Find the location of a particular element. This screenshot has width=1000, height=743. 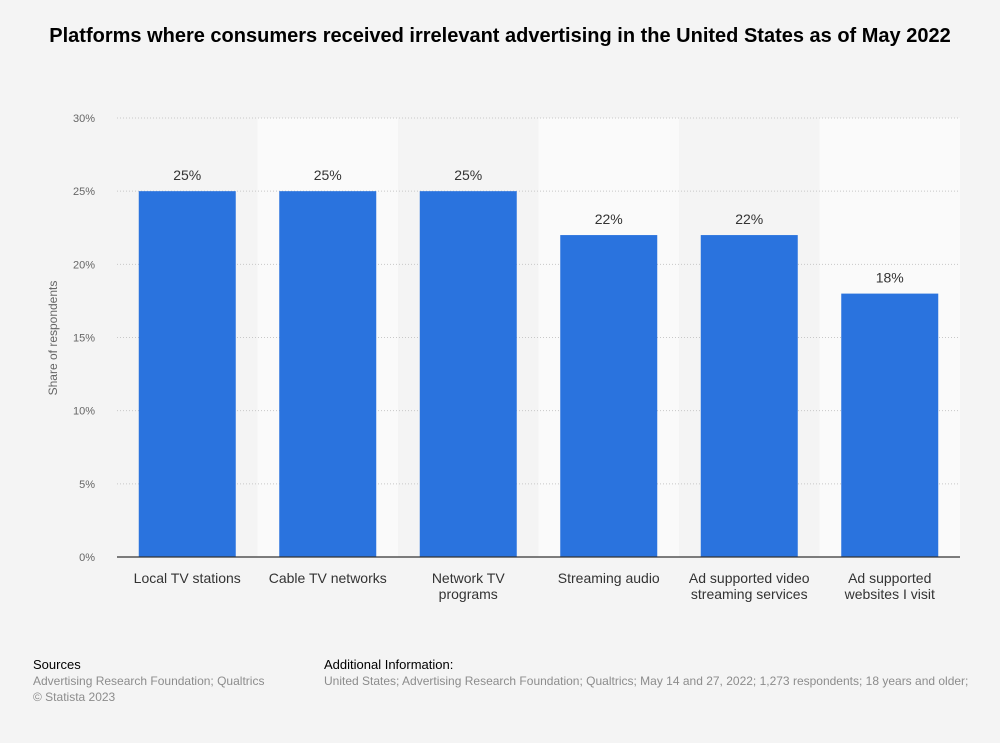

x-tick-label: Streaming audio is located at coordinates (609, 578).